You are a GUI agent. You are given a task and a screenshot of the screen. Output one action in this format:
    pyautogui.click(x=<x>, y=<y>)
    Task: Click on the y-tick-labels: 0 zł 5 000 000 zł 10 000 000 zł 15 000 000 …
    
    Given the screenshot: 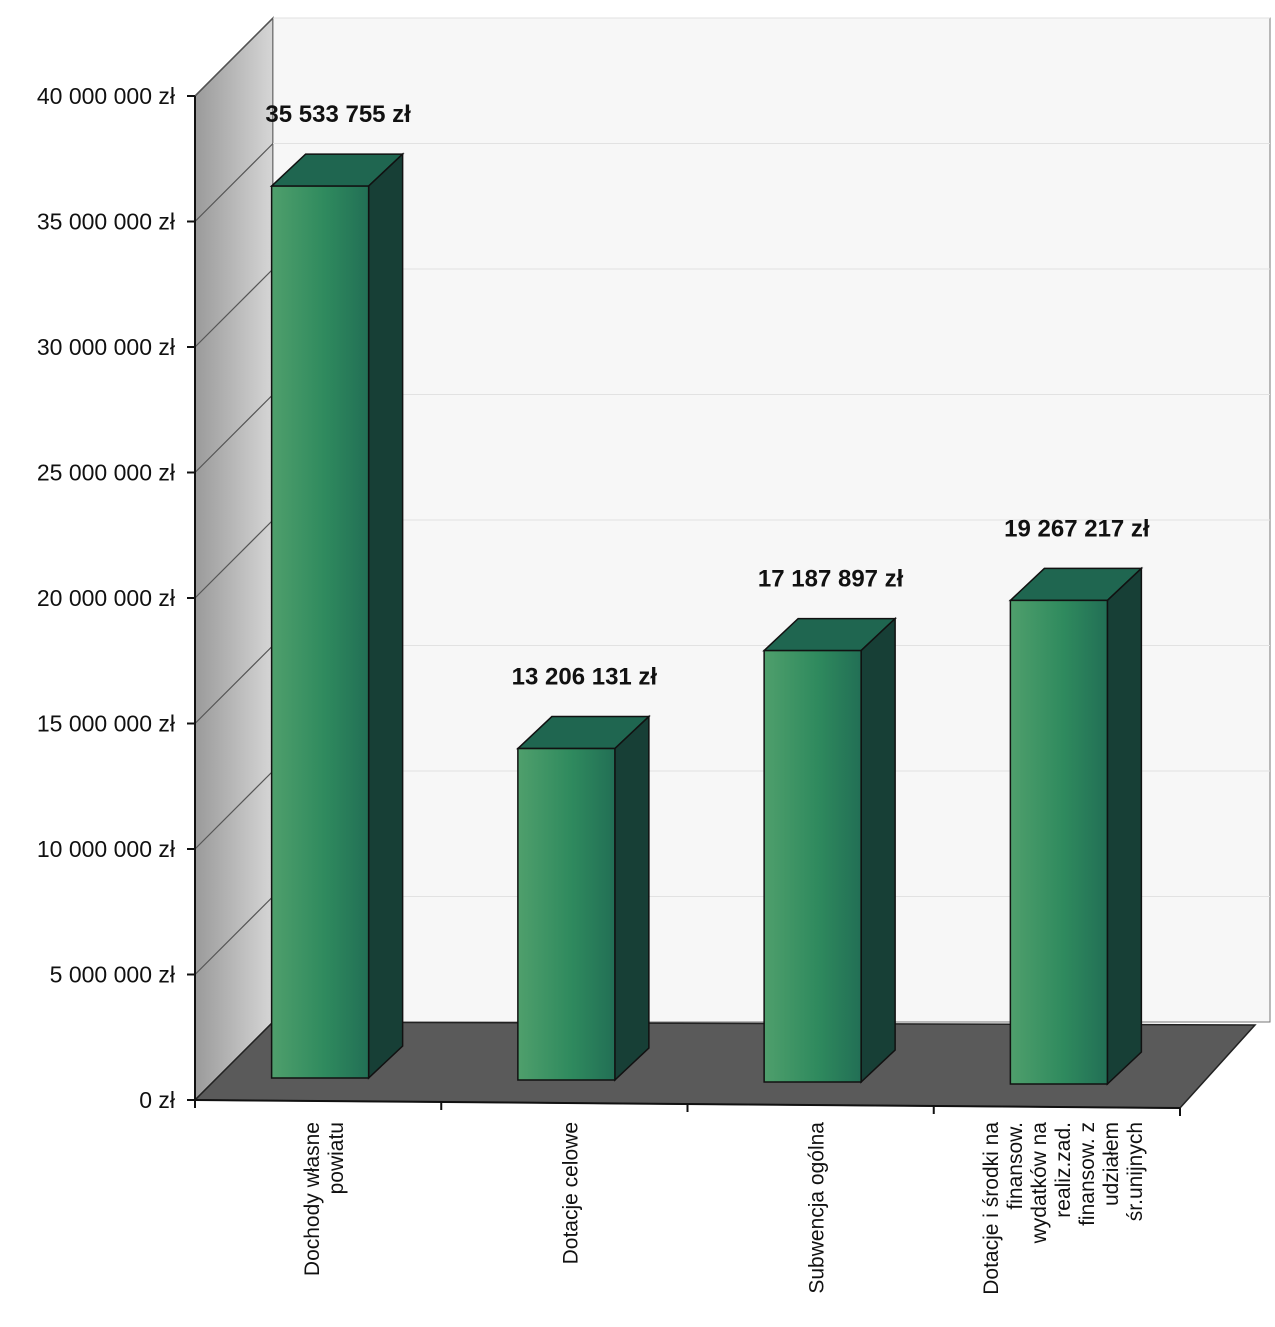 What is the action you would take?
    pyautogui.click(x=106, y=598)
    